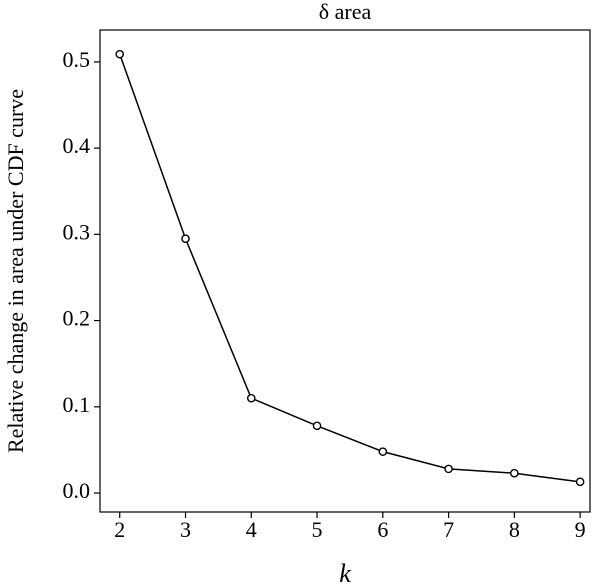  I want to click on x-tick-label: 8, so click(514, 529).